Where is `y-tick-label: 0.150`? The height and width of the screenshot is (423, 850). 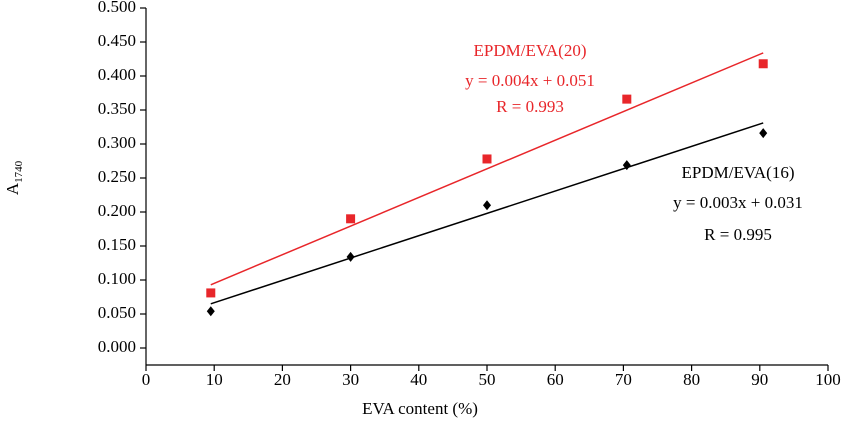 y-tick-label: 0.150 is located at coordinates (117, 244).